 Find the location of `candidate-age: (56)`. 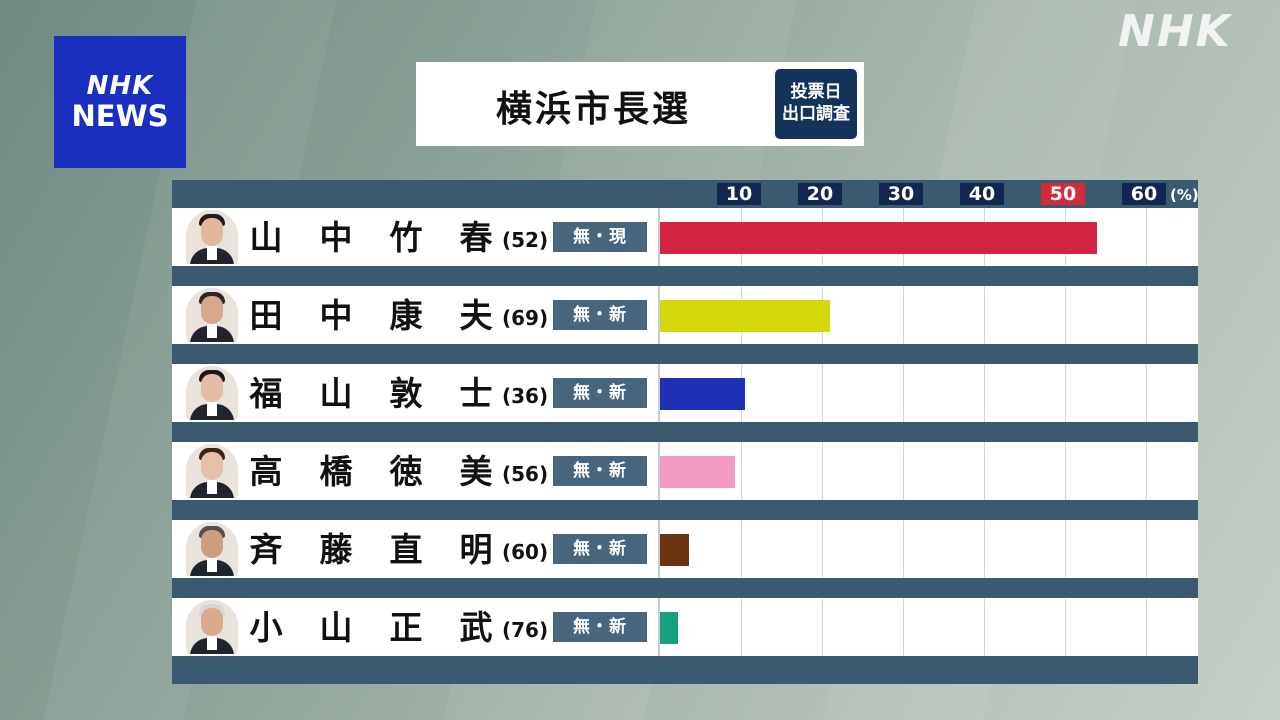

candidate-age: (56) is located at coordinates (525, 474).